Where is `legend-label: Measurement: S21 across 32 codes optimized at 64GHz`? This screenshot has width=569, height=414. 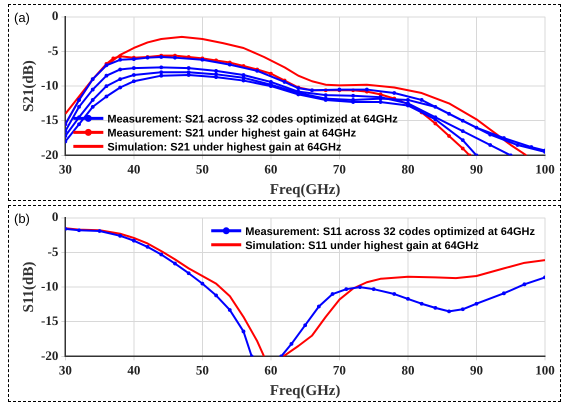
legend-label: Measurement: S21 across 32 codes optimized at 64GHz is located at coordinates (252, 119).